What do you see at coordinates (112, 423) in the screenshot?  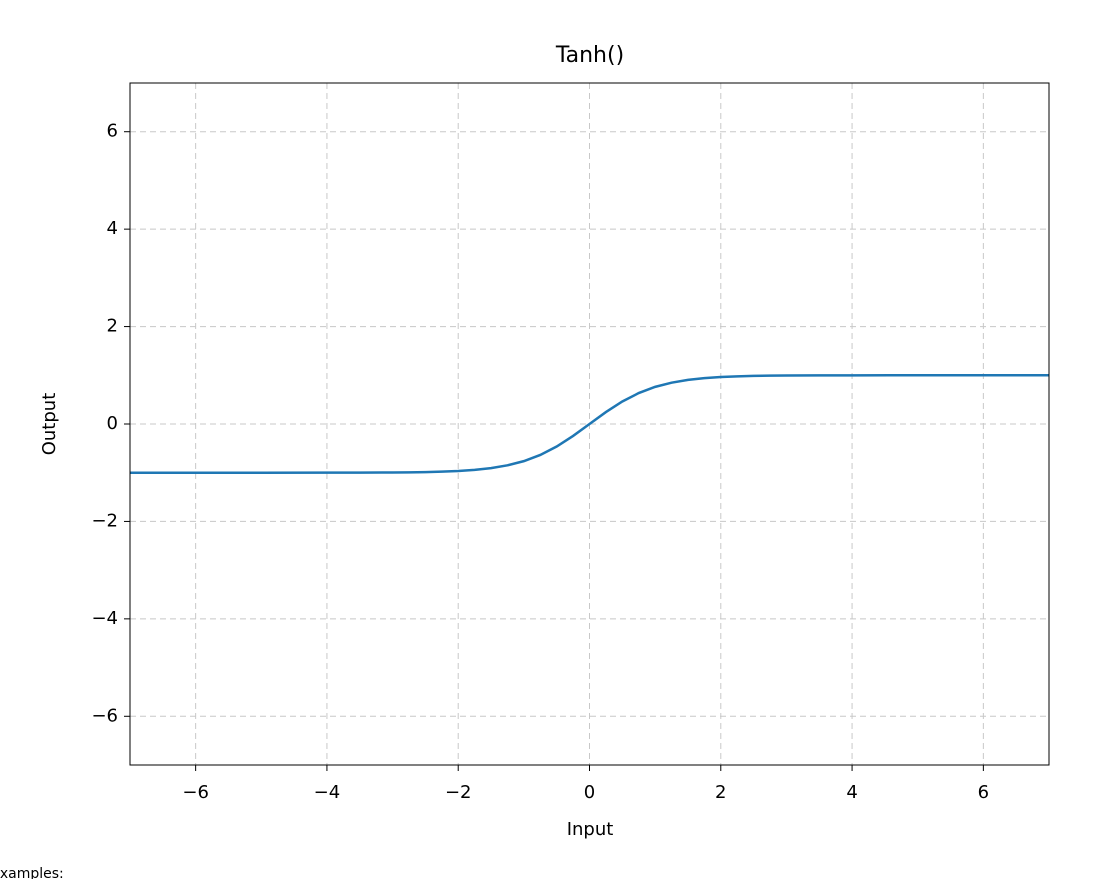 I see `y-tick-label: 0` at bounding box center [112, 423].